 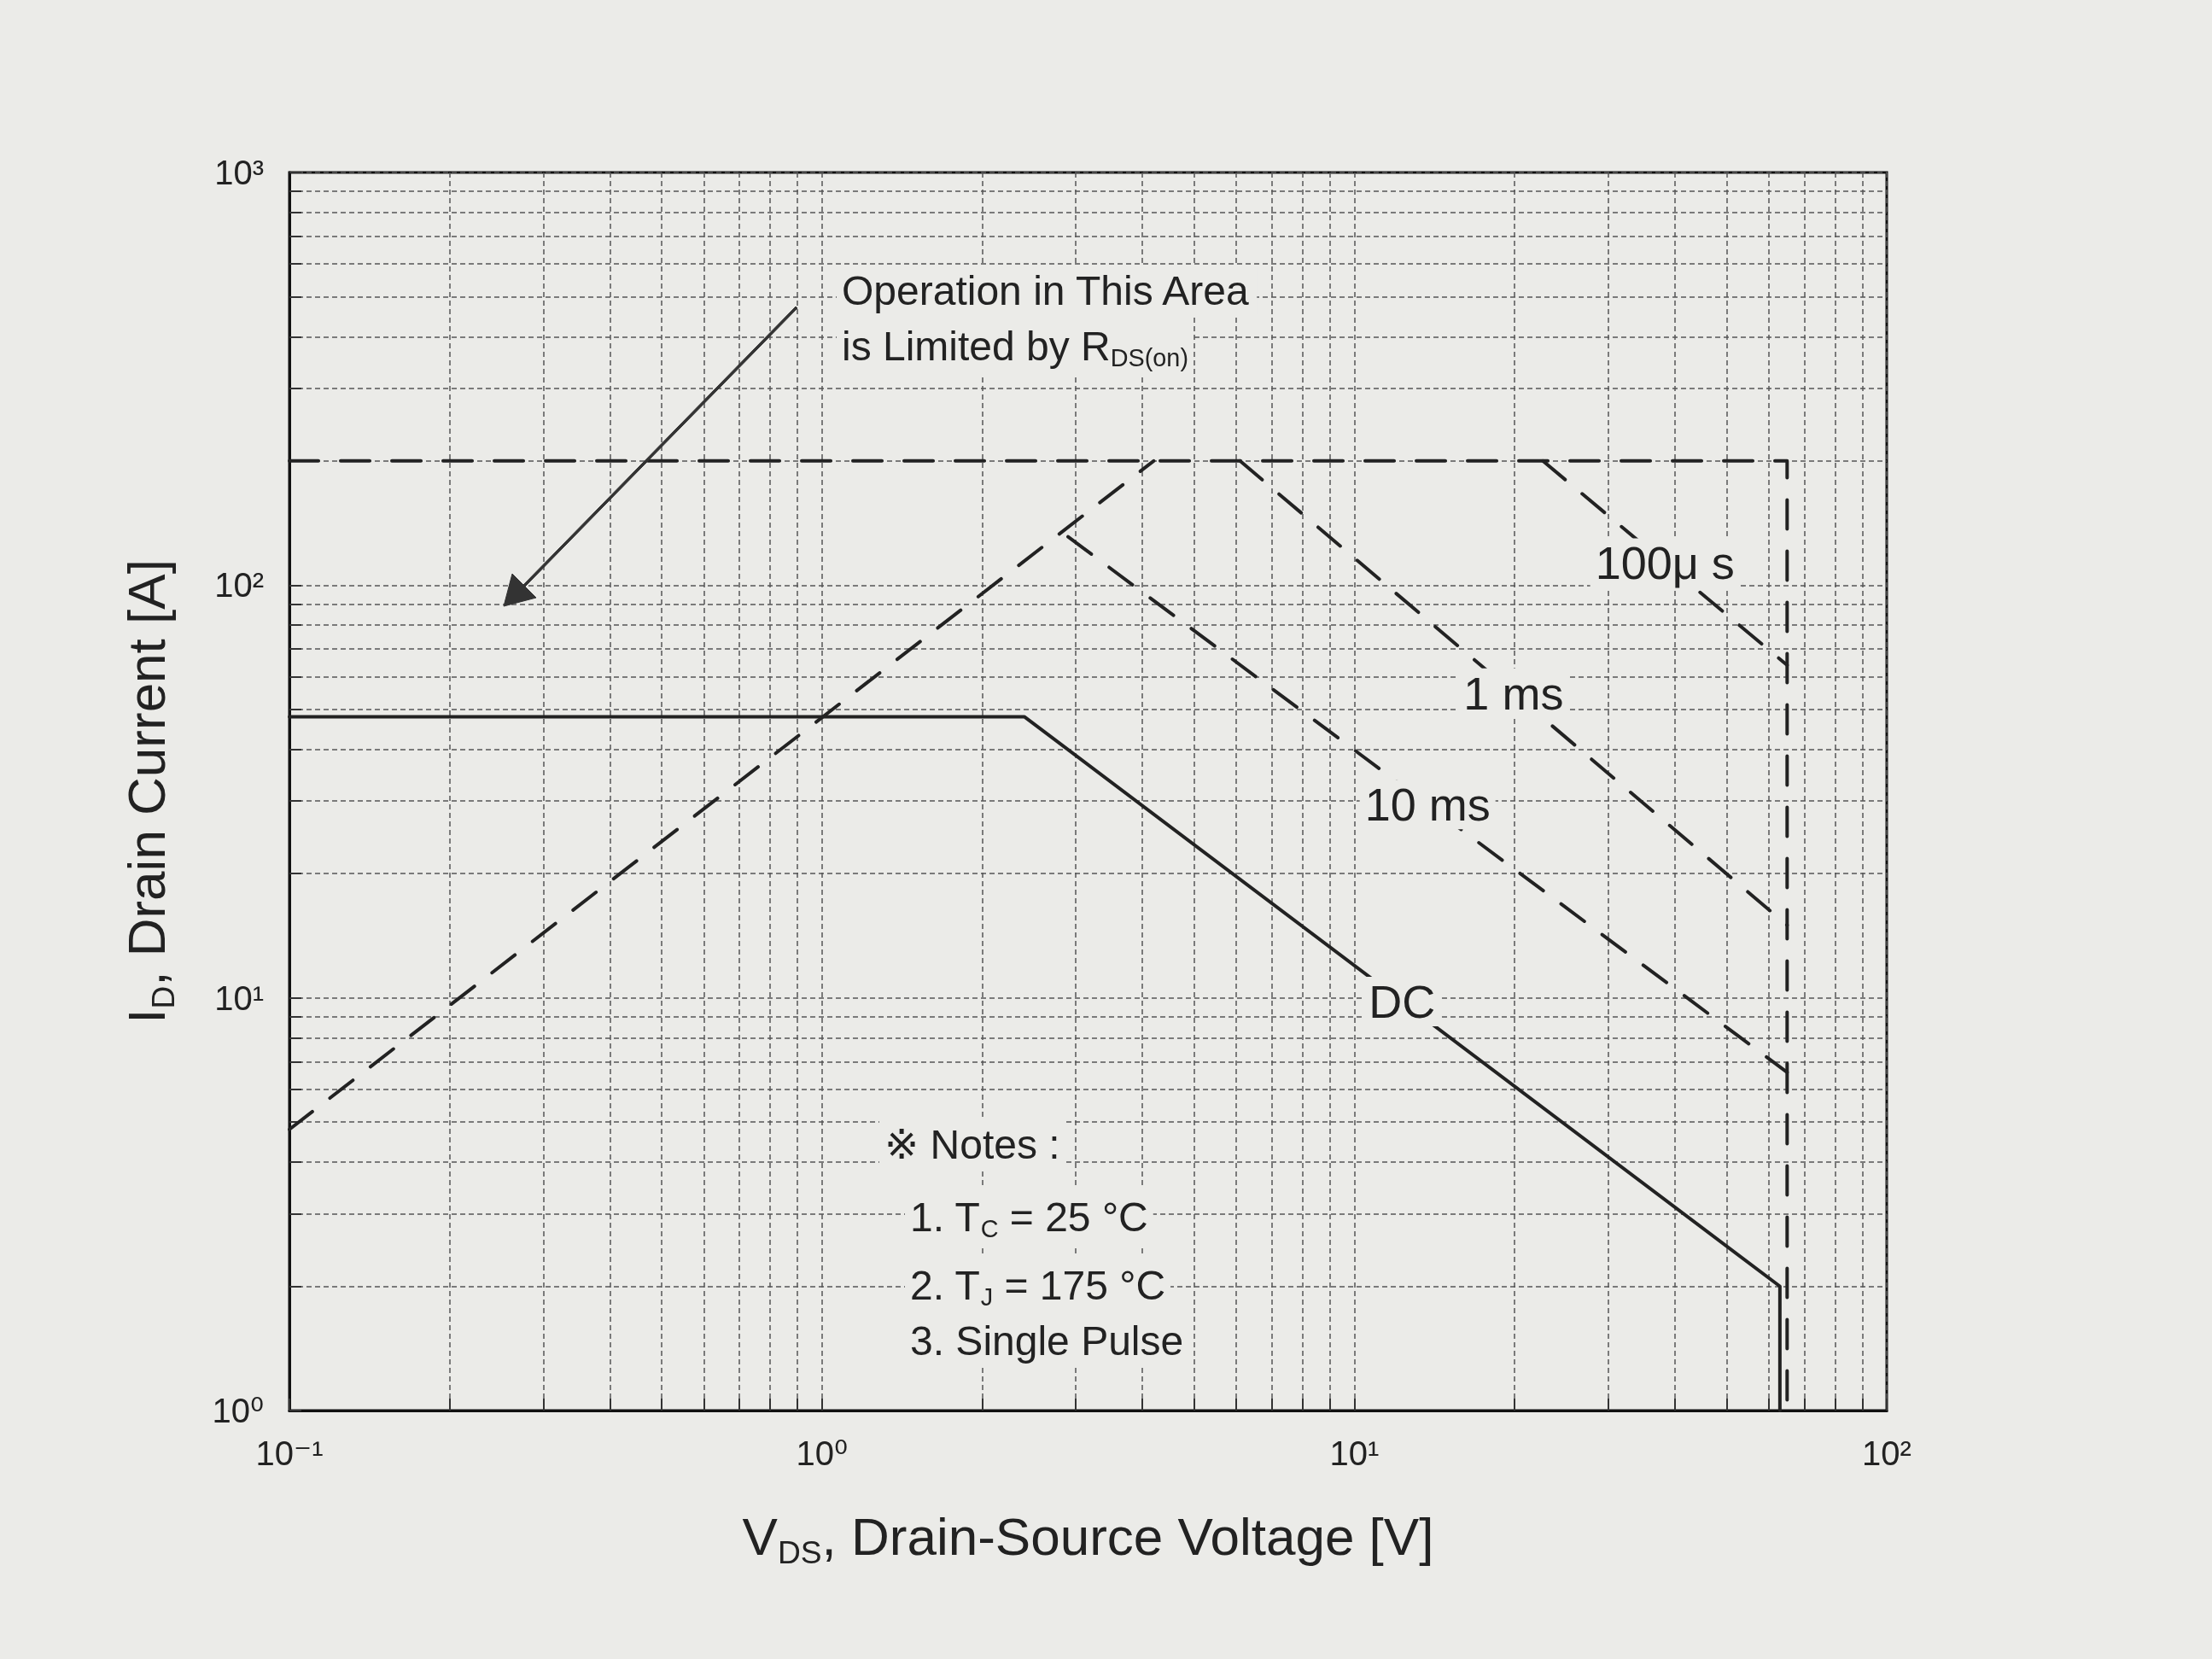 What do you see at coordinates (290, 1453) in the screenshot?
I see `x-tick-label: 10⁻¹` at bounding box center [290, 1453].